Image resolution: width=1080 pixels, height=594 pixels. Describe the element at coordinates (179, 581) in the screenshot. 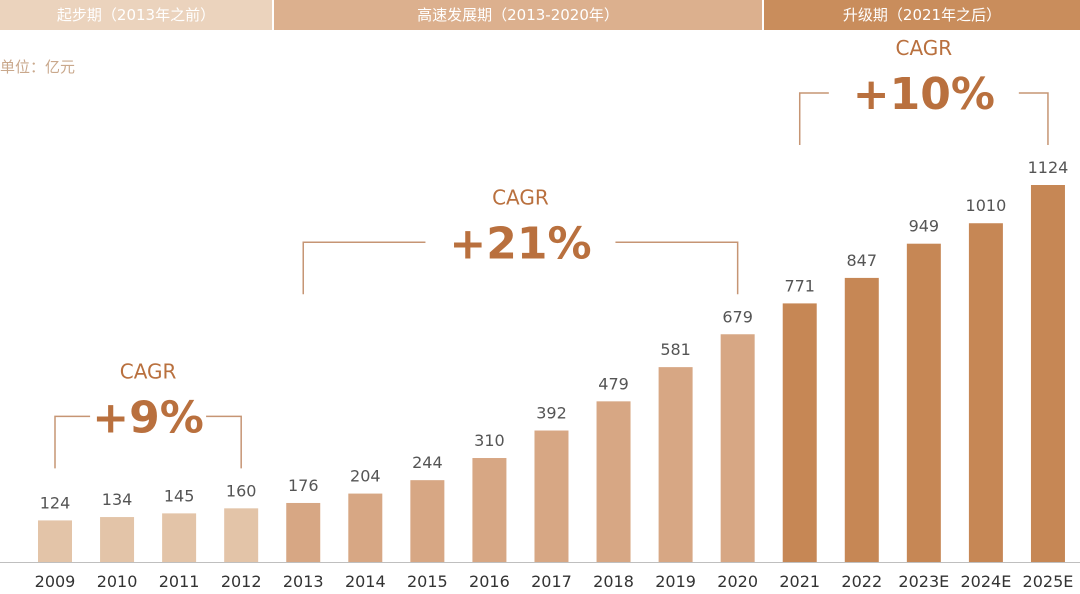

I see `x-tick-label: 2011` at that location.